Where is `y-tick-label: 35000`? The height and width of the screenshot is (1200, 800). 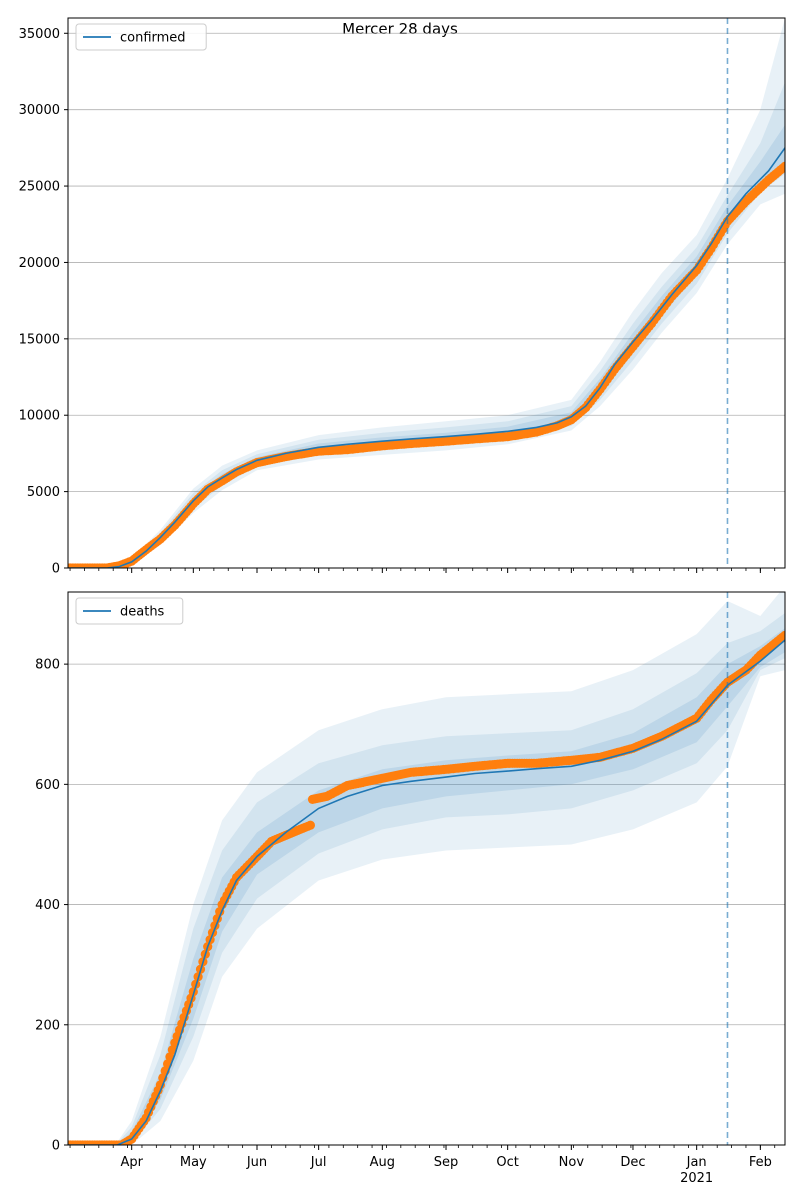
y-tick-label: 35000 is located at coordinates (39, 34).